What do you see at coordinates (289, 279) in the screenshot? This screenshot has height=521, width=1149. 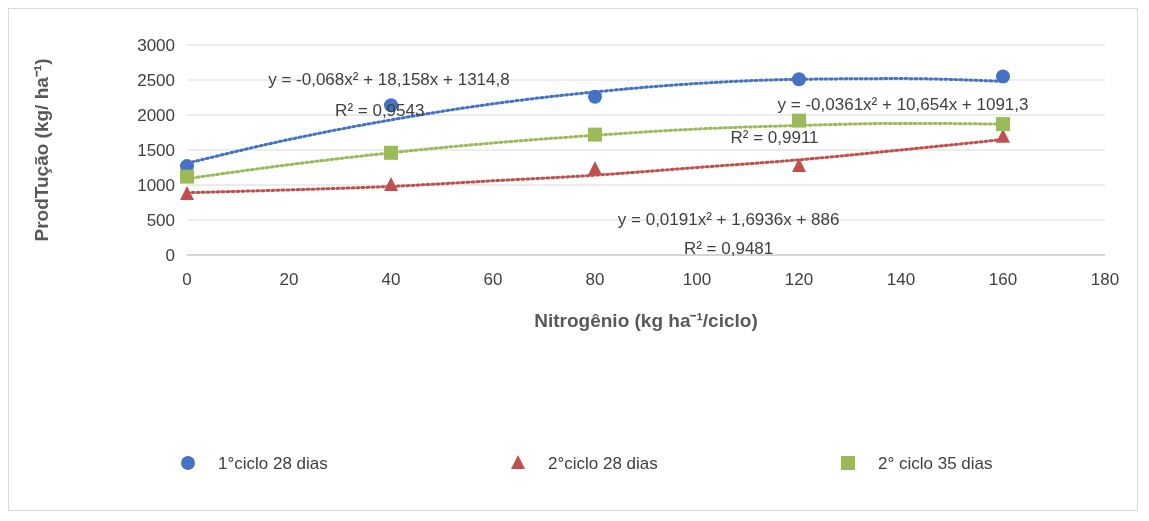 I see `x-tick-label: 20` at bounding box center [289, 279].